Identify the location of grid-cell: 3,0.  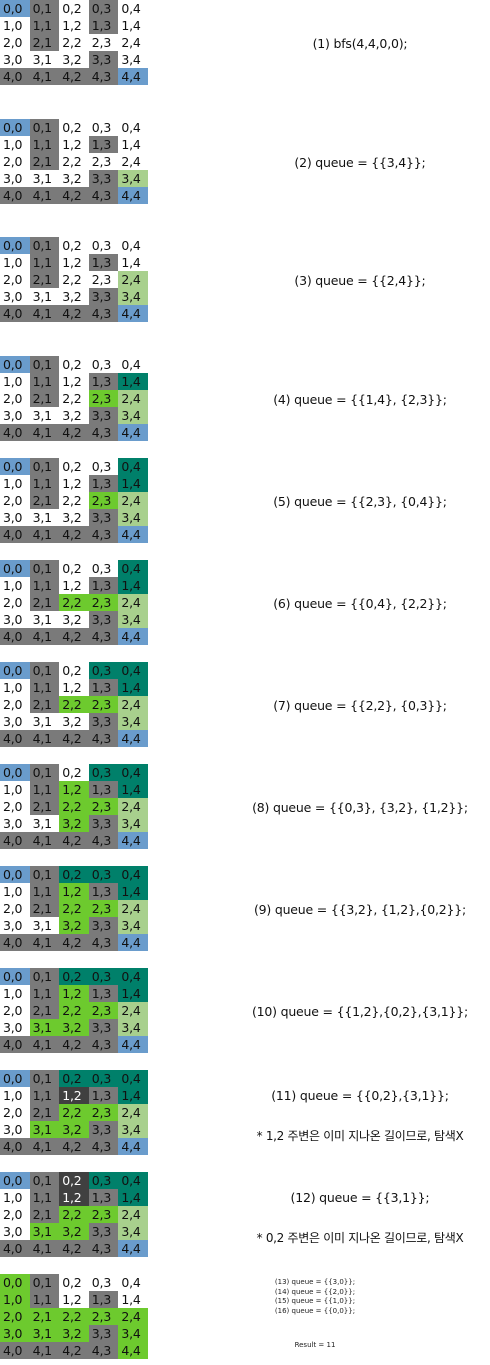
(15, 1333).